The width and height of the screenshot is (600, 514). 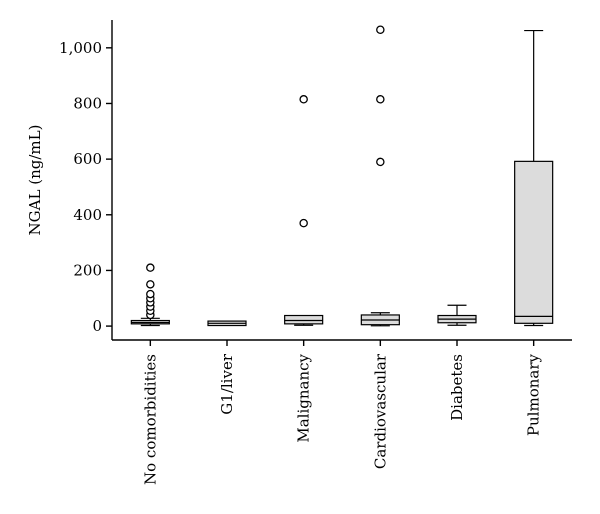 I want to click on box-g1-liver, so click(x=227, y=323).